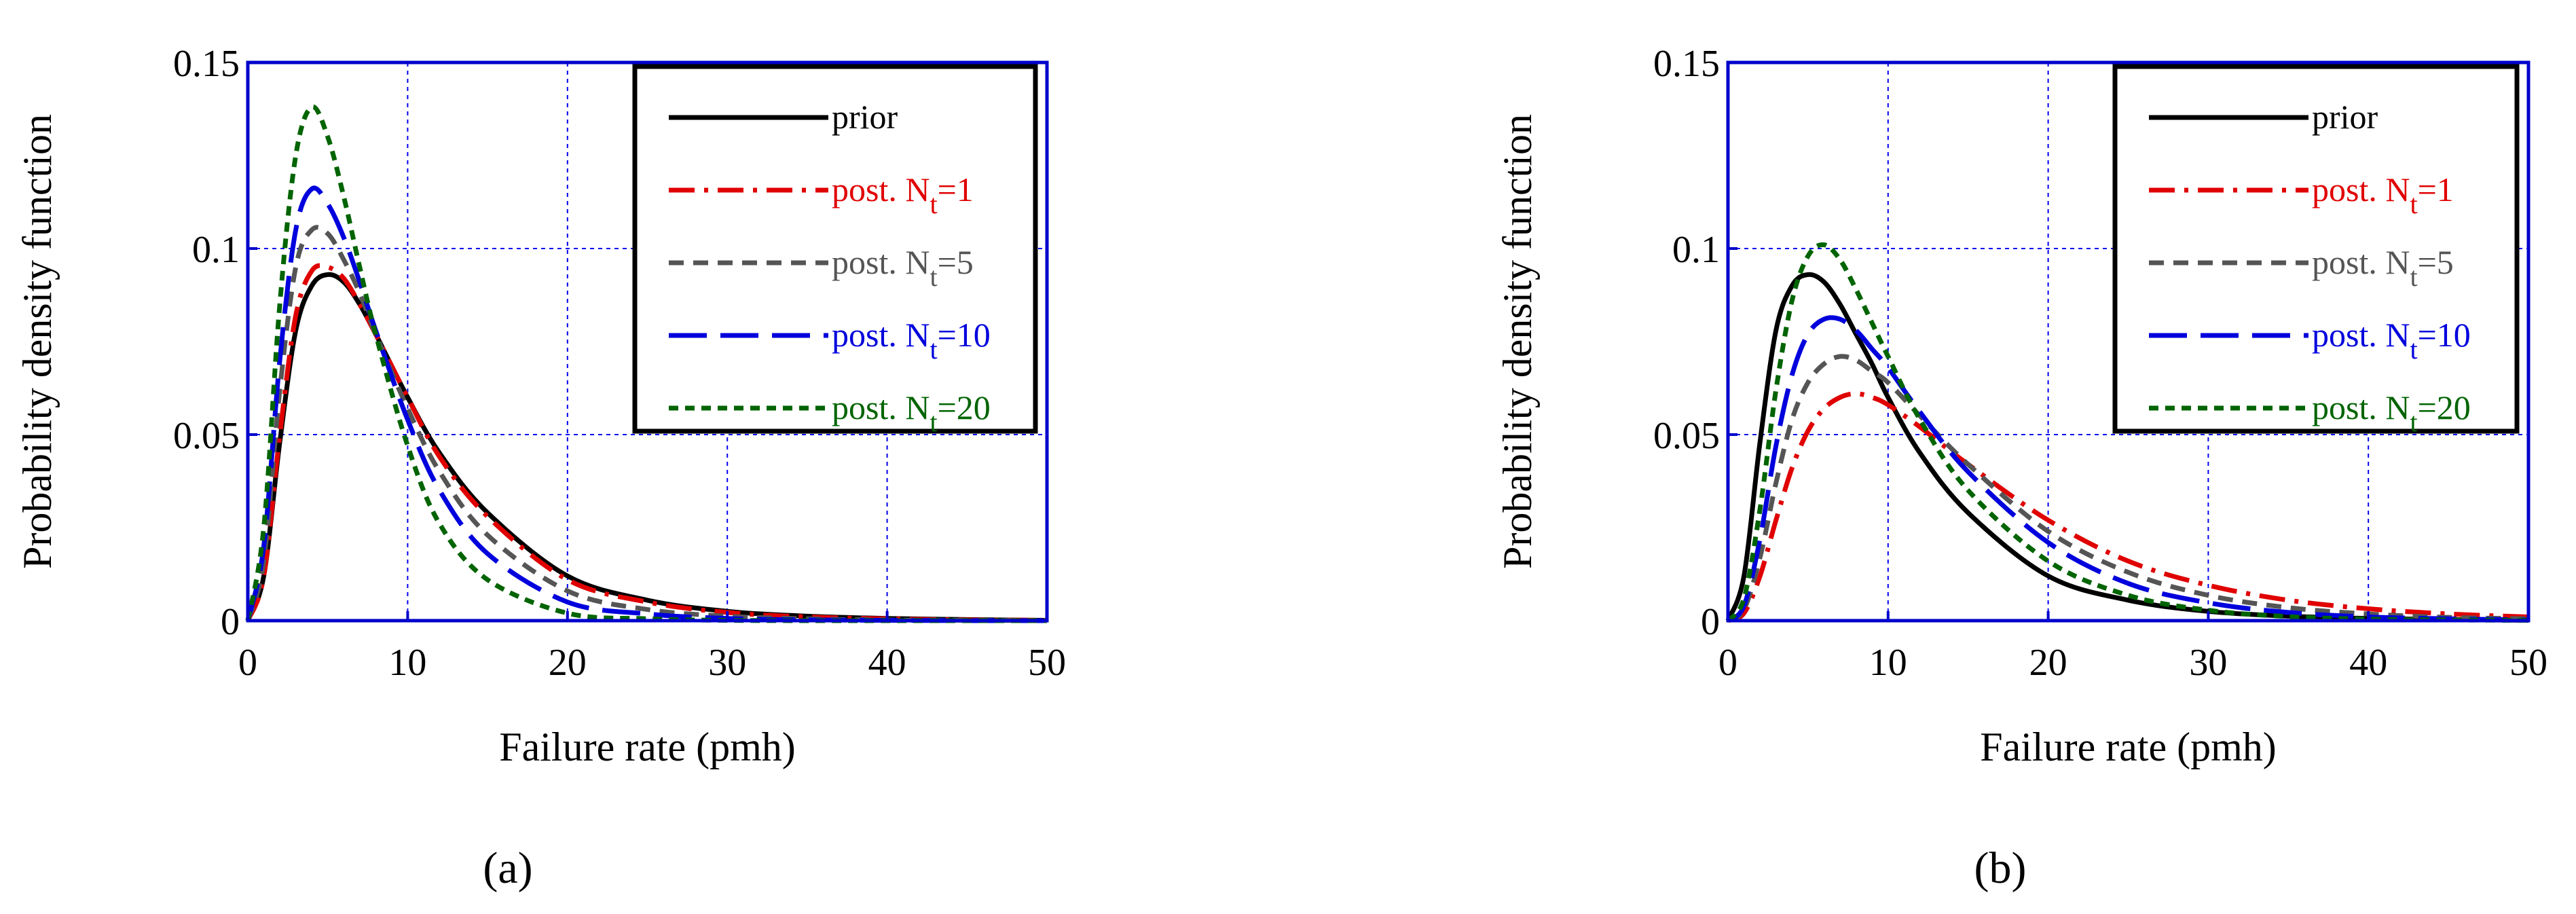 Image resolution: width=2576 pixels, height=914 pixels. I want to click on panel-label: (b), so click(2000, 868).